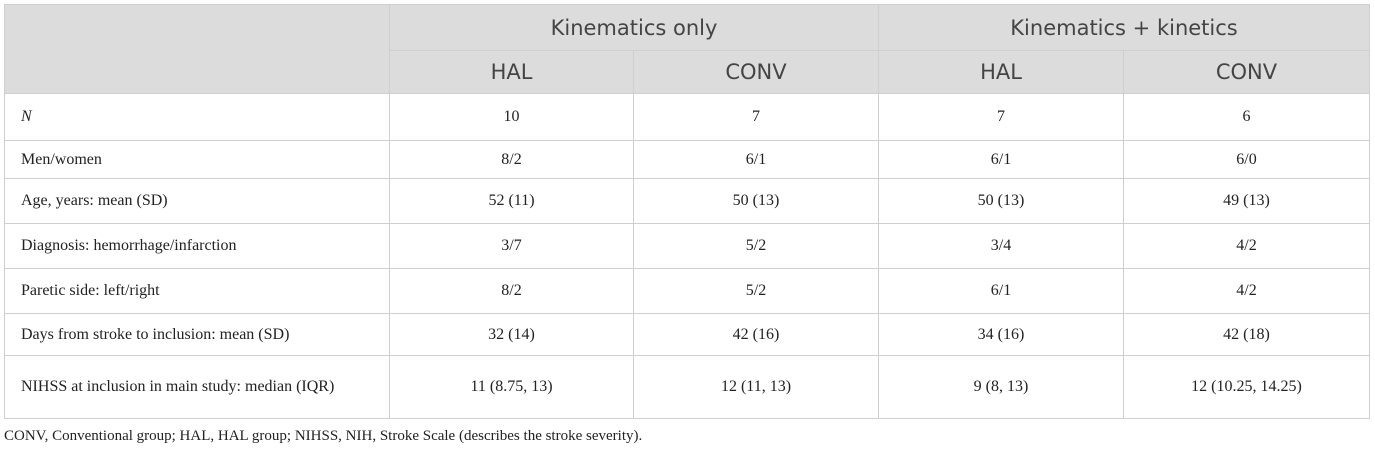 The image size is (1375, 451). I want to click on cell: 34 (16), so click(1001, 334).